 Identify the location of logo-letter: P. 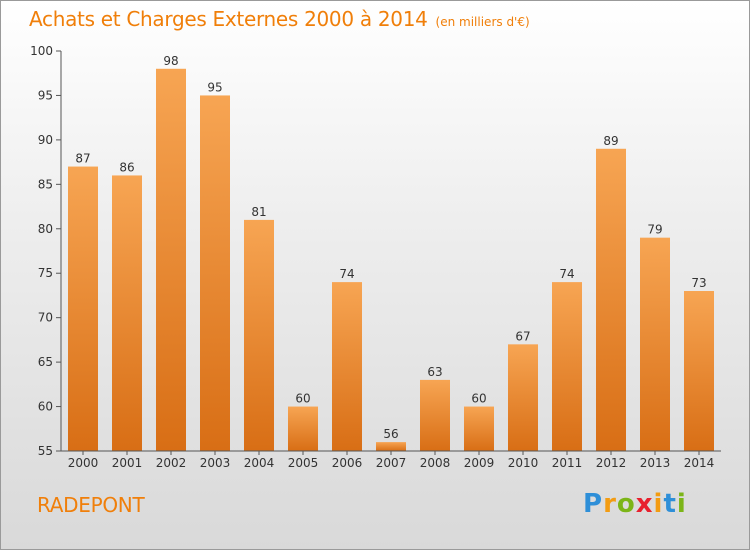
(593, 504).